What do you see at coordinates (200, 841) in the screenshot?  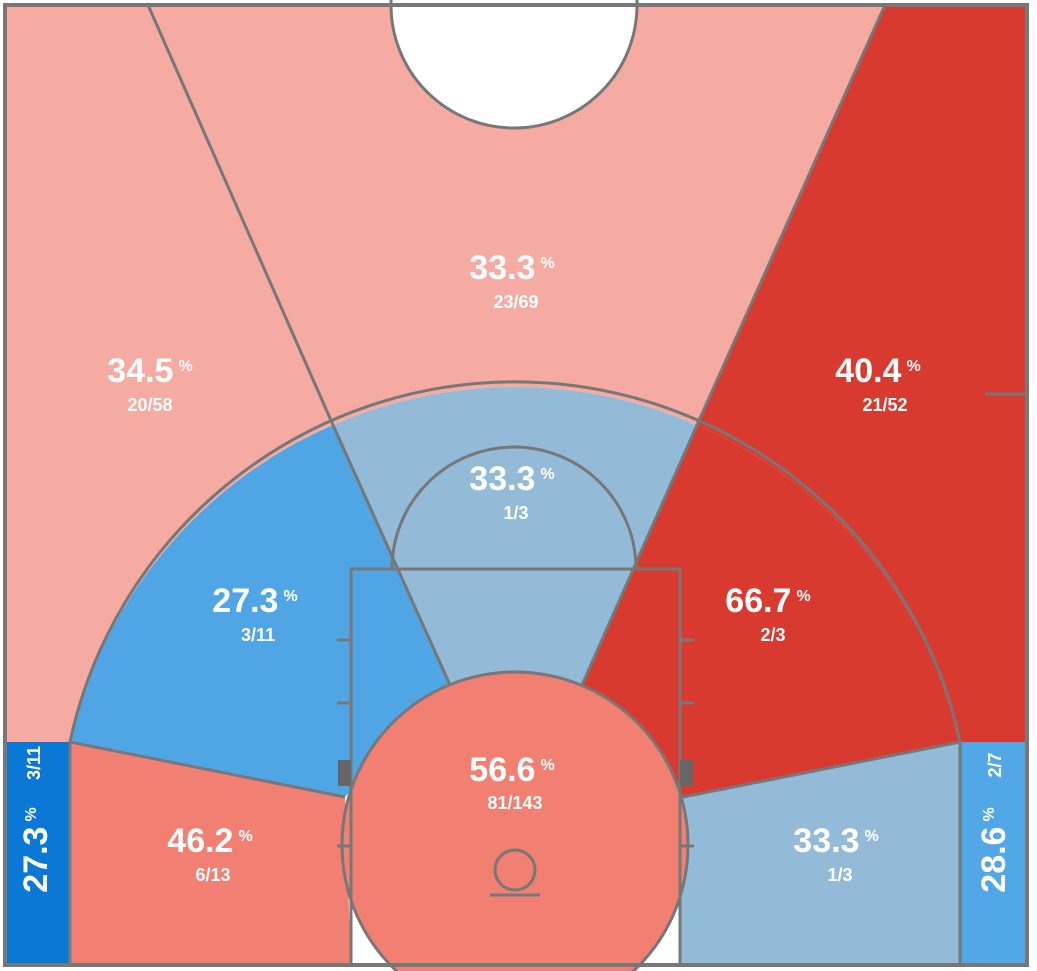 I see `percent-value: 46.2` at bounding box center [200, 841].